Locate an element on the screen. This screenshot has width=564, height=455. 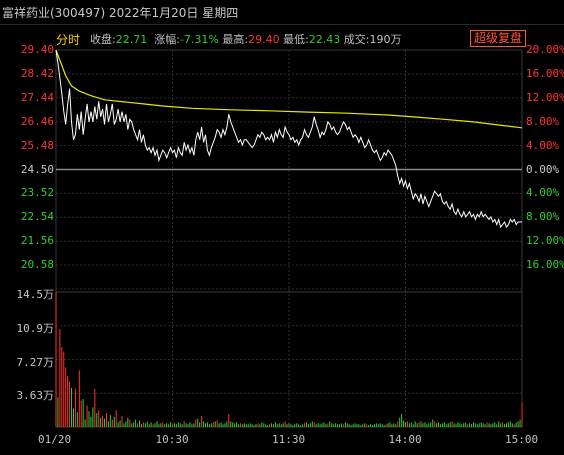
time-tick-label: 11:30 is located at coordinates (289, 439).